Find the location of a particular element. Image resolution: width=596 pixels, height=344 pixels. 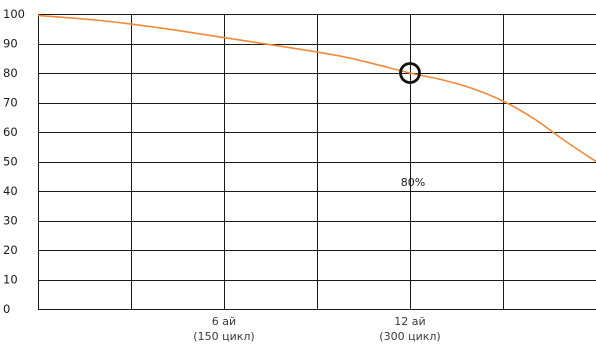

y-tick-label: 20 is located at coordinates (10, 250).